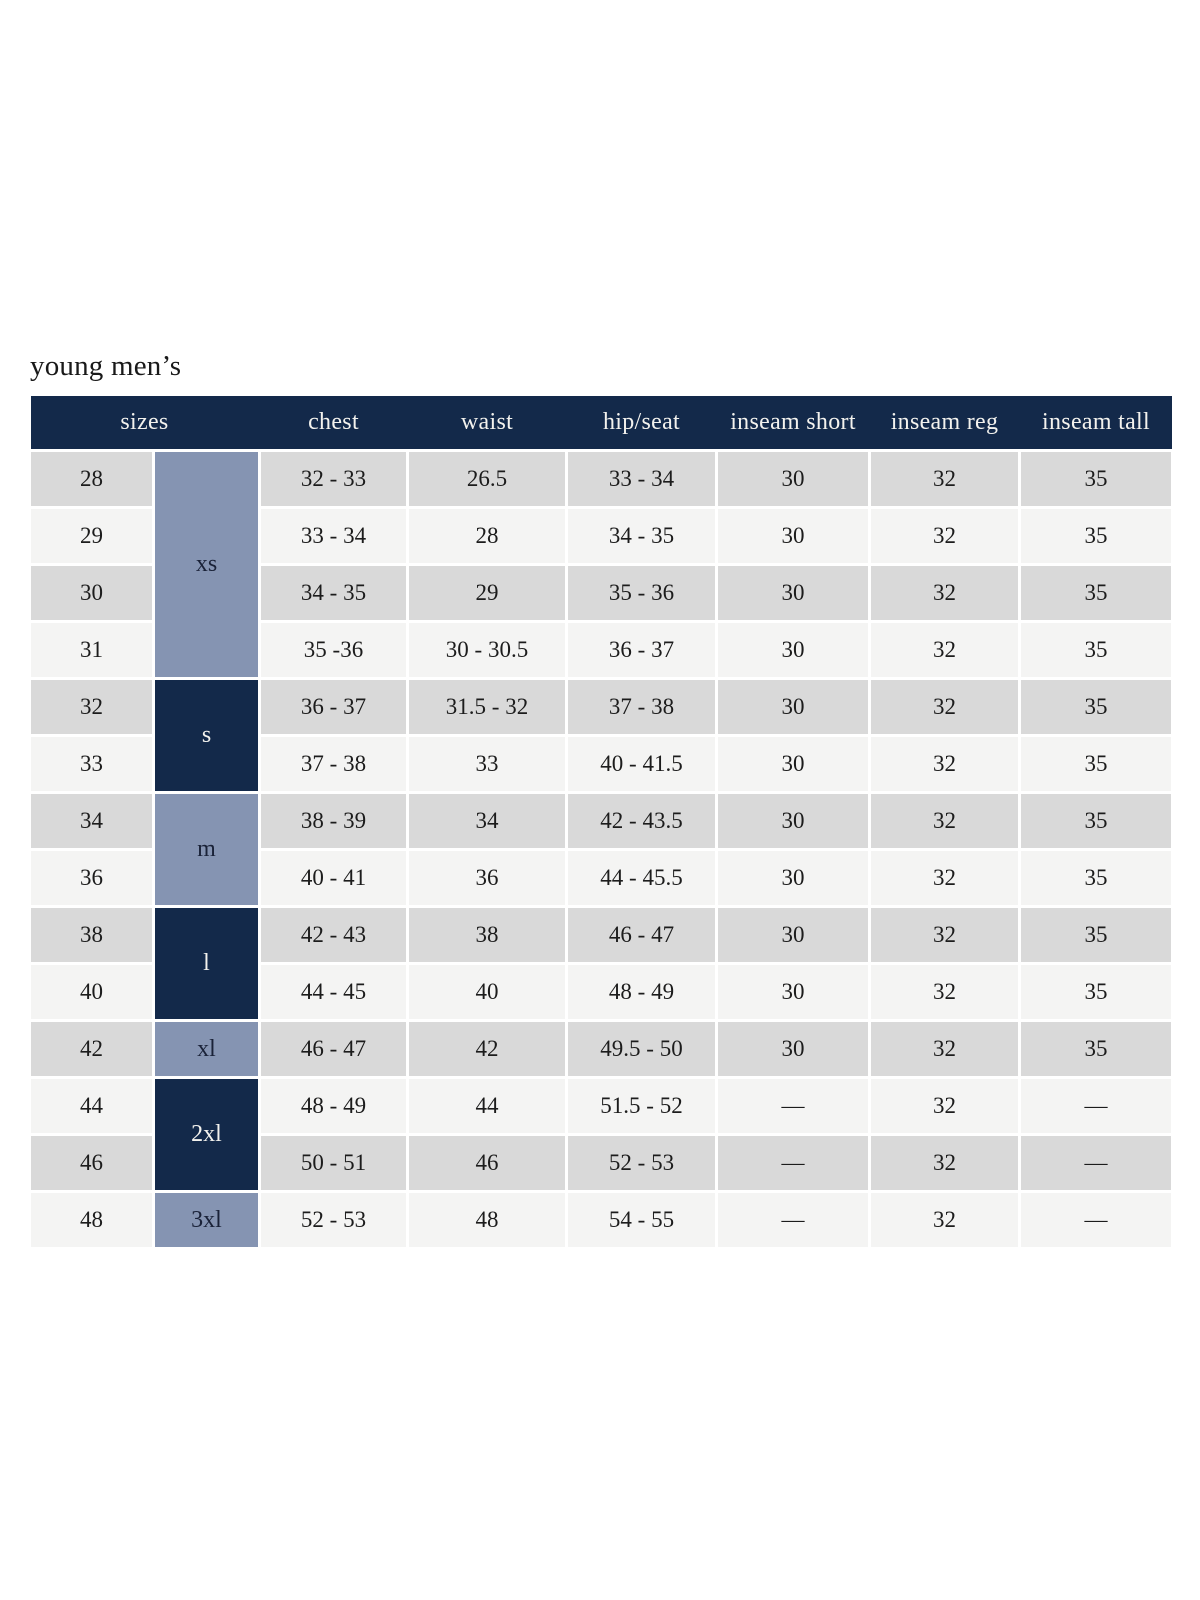  I want to click on size-cell: 29, so click(91, 536).